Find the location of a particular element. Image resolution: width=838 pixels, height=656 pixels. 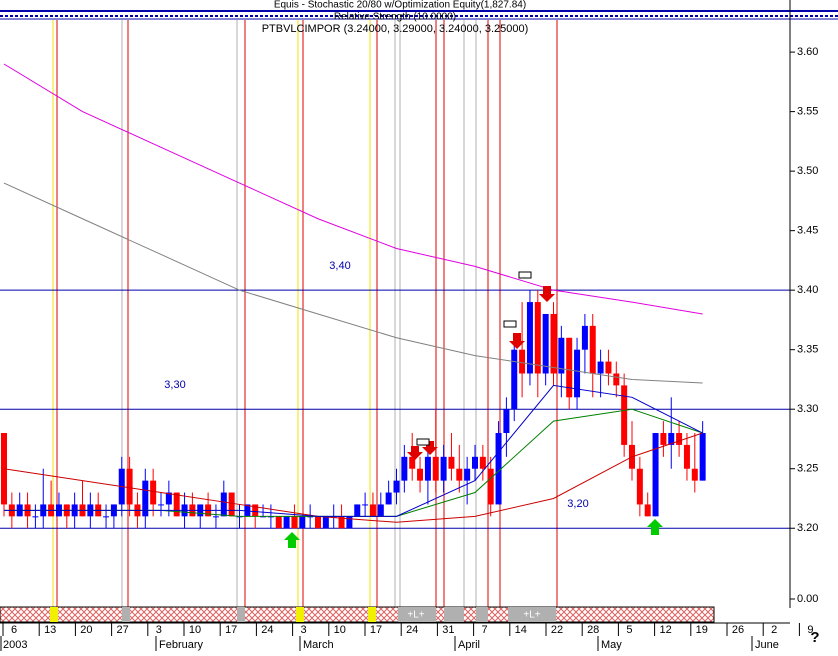

y-tick-label: 3.45 is located at coordinates (807, 231).